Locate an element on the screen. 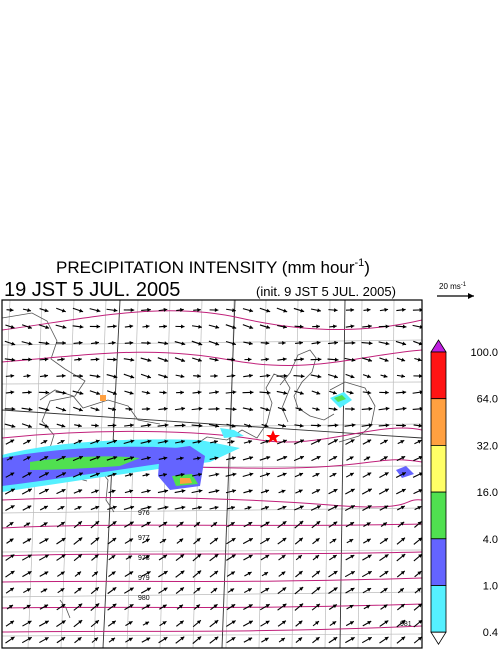 This screenshot has height=650, width=500. colorbar-label: 1.0 is located at coordinates (490, 587).